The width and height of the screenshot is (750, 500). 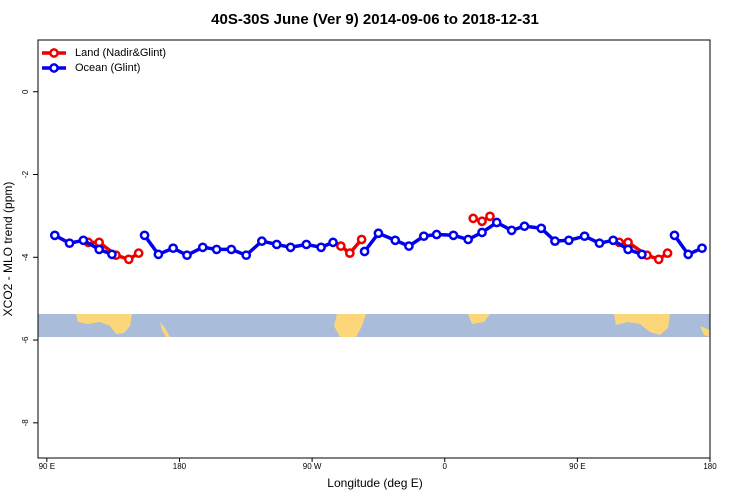 I want to click on y-tick-label: -8, so click(x=25, y=423).